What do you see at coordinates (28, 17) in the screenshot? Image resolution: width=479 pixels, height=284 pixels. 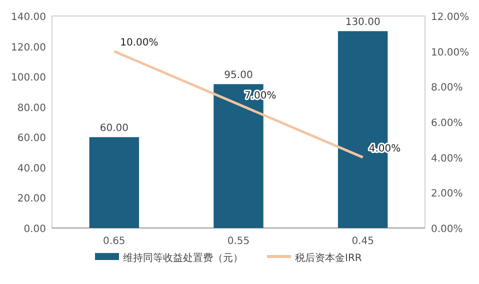 I see `y-tick-label: 140.00` at bounding box center [28, 17].